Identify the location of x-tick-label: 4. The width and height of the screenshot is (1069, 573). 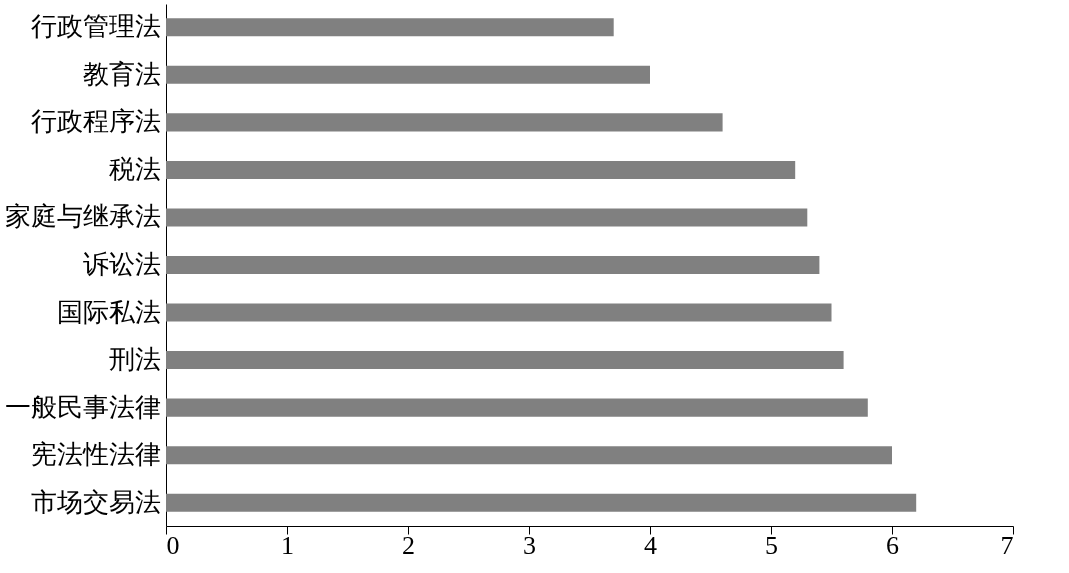
(650, 545).